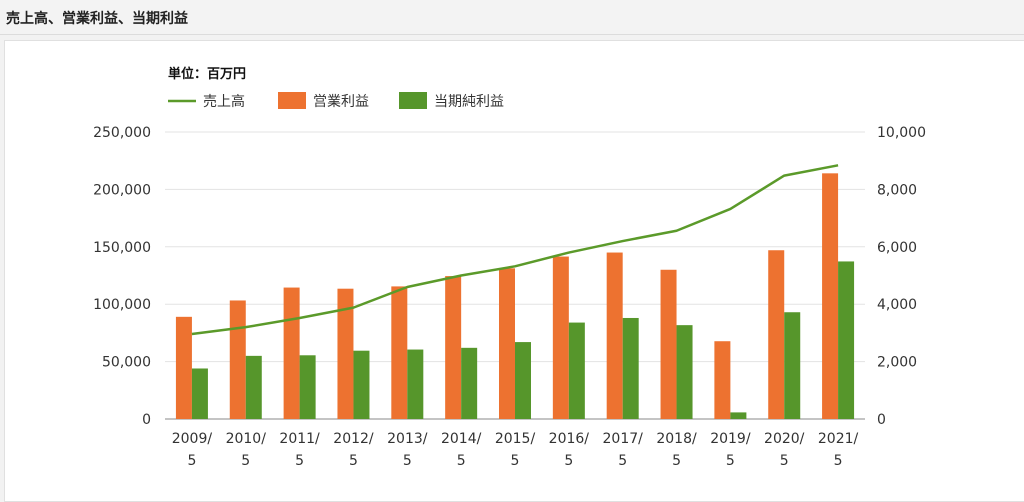 This screenshot has width=1024, height=502. Describe the element at coordinates (730, 439) in the screenshot. I see `x-tick-label: 2019/` at that location.